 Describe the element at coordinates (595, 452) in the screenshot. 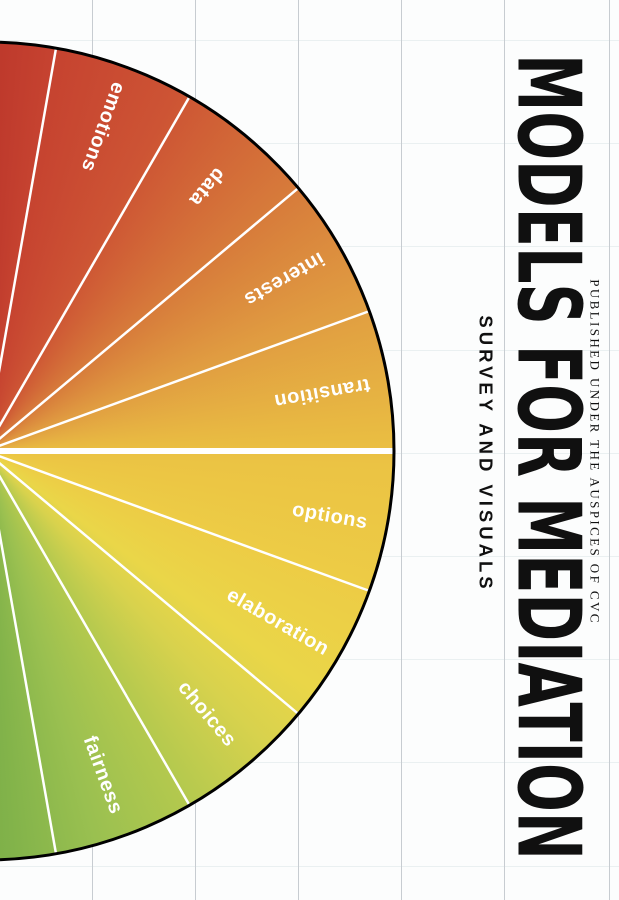

I see `publisher-line: PUBLISHED UNDER THE AUSPICES OF CVC` at that location.